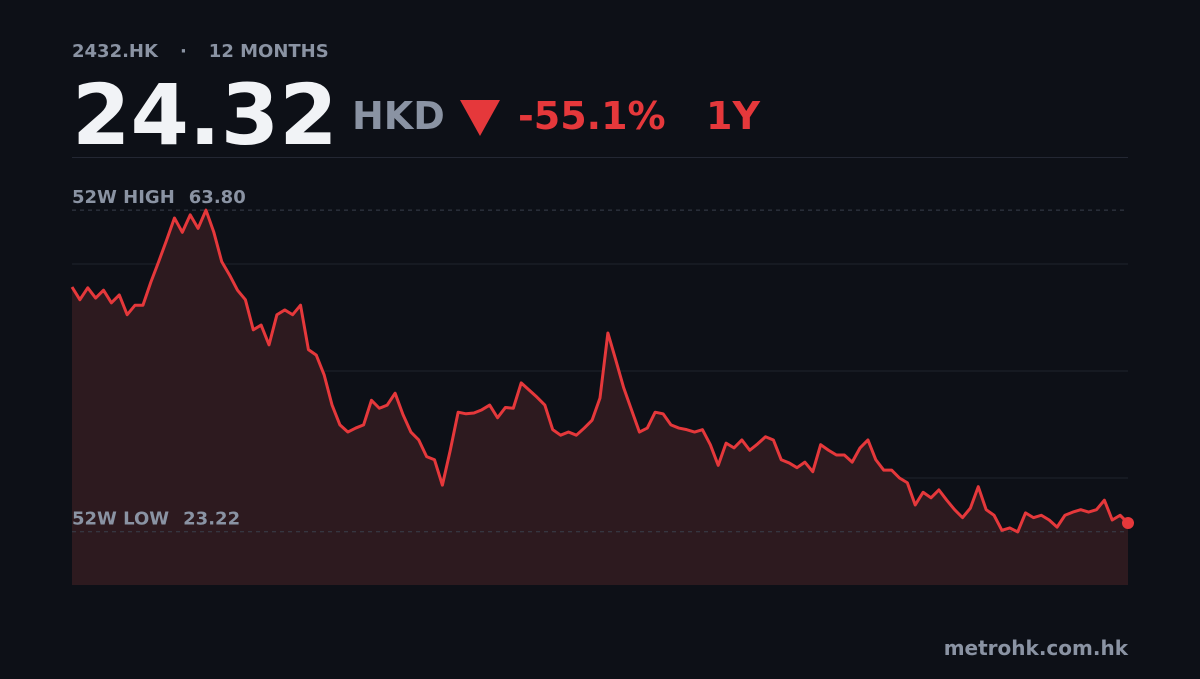 The height and width of the screenshot is (679, 1200). What do you see at coordinates (120, 519) in the screenshot?
I see `reference-name: 52W LOW` at bounding box center [120, 519].